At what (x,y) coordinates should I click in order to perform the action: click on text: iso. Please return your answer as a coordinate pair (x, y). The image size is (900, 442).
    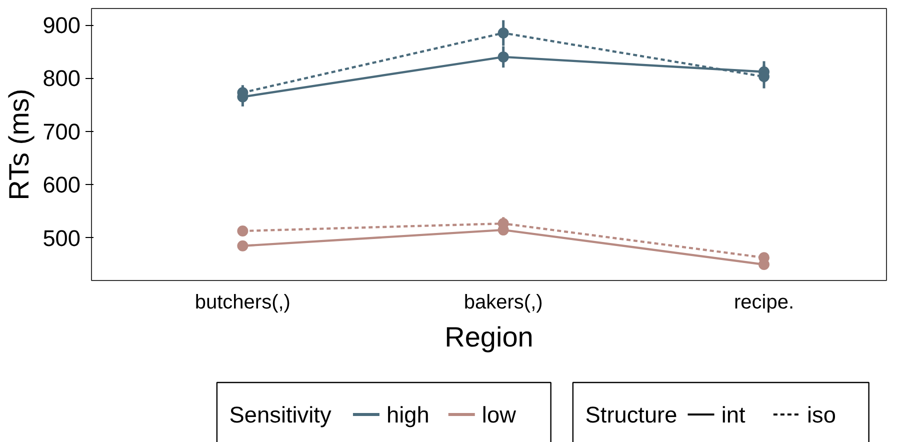
    Looking at the image, I should click on (821, 415).